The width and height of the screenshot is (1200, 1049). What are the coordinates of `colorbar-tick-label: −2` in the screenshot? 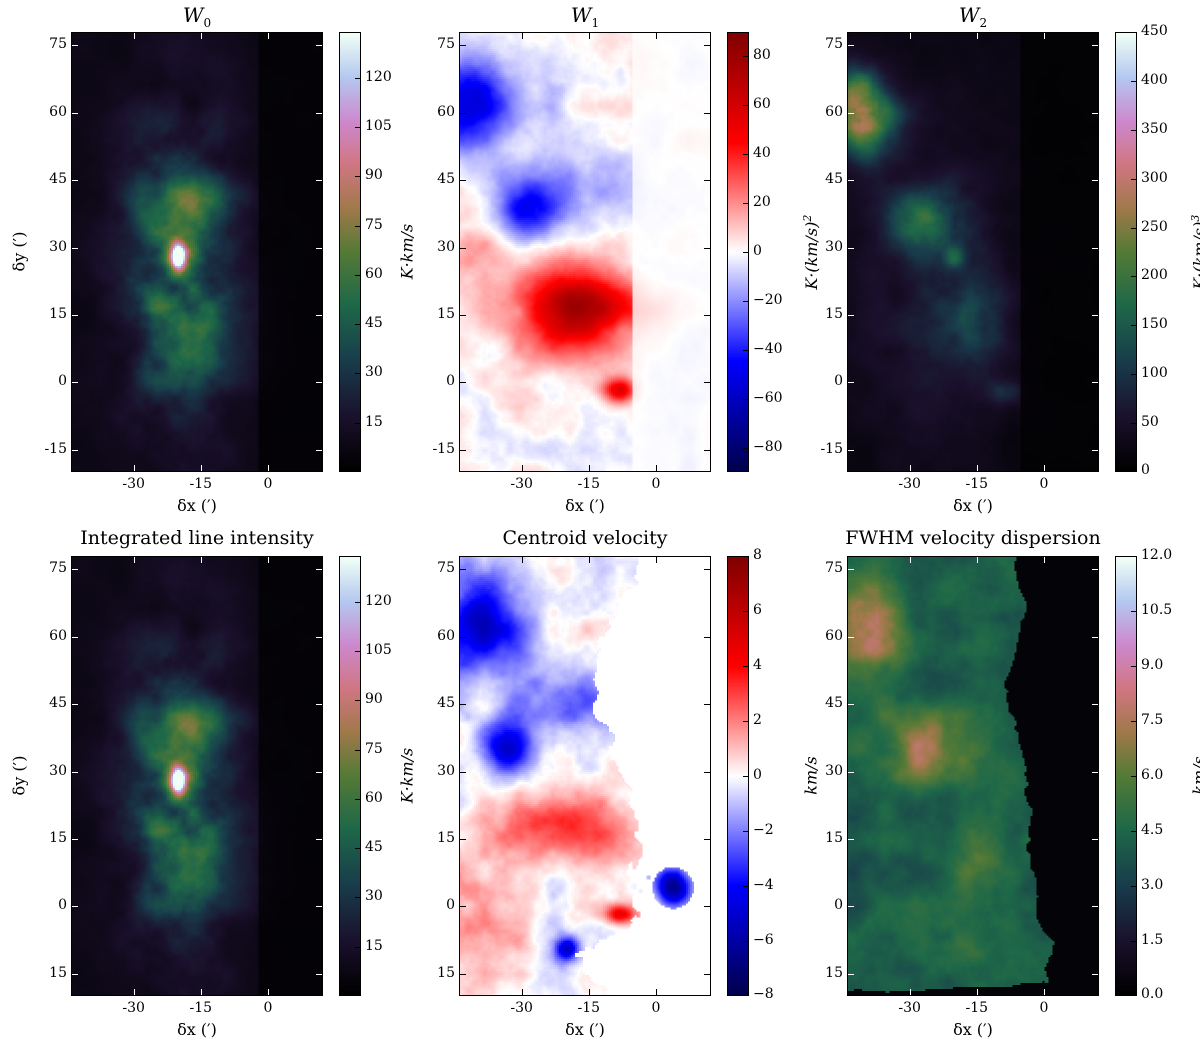 It's located at (763, 830).